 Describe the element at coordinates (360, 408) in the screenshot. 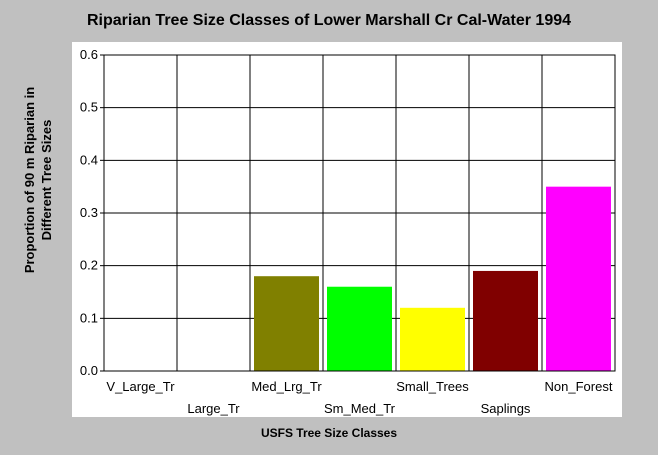

I see `x-tick-label: Sm_Med_Tr` at that location.